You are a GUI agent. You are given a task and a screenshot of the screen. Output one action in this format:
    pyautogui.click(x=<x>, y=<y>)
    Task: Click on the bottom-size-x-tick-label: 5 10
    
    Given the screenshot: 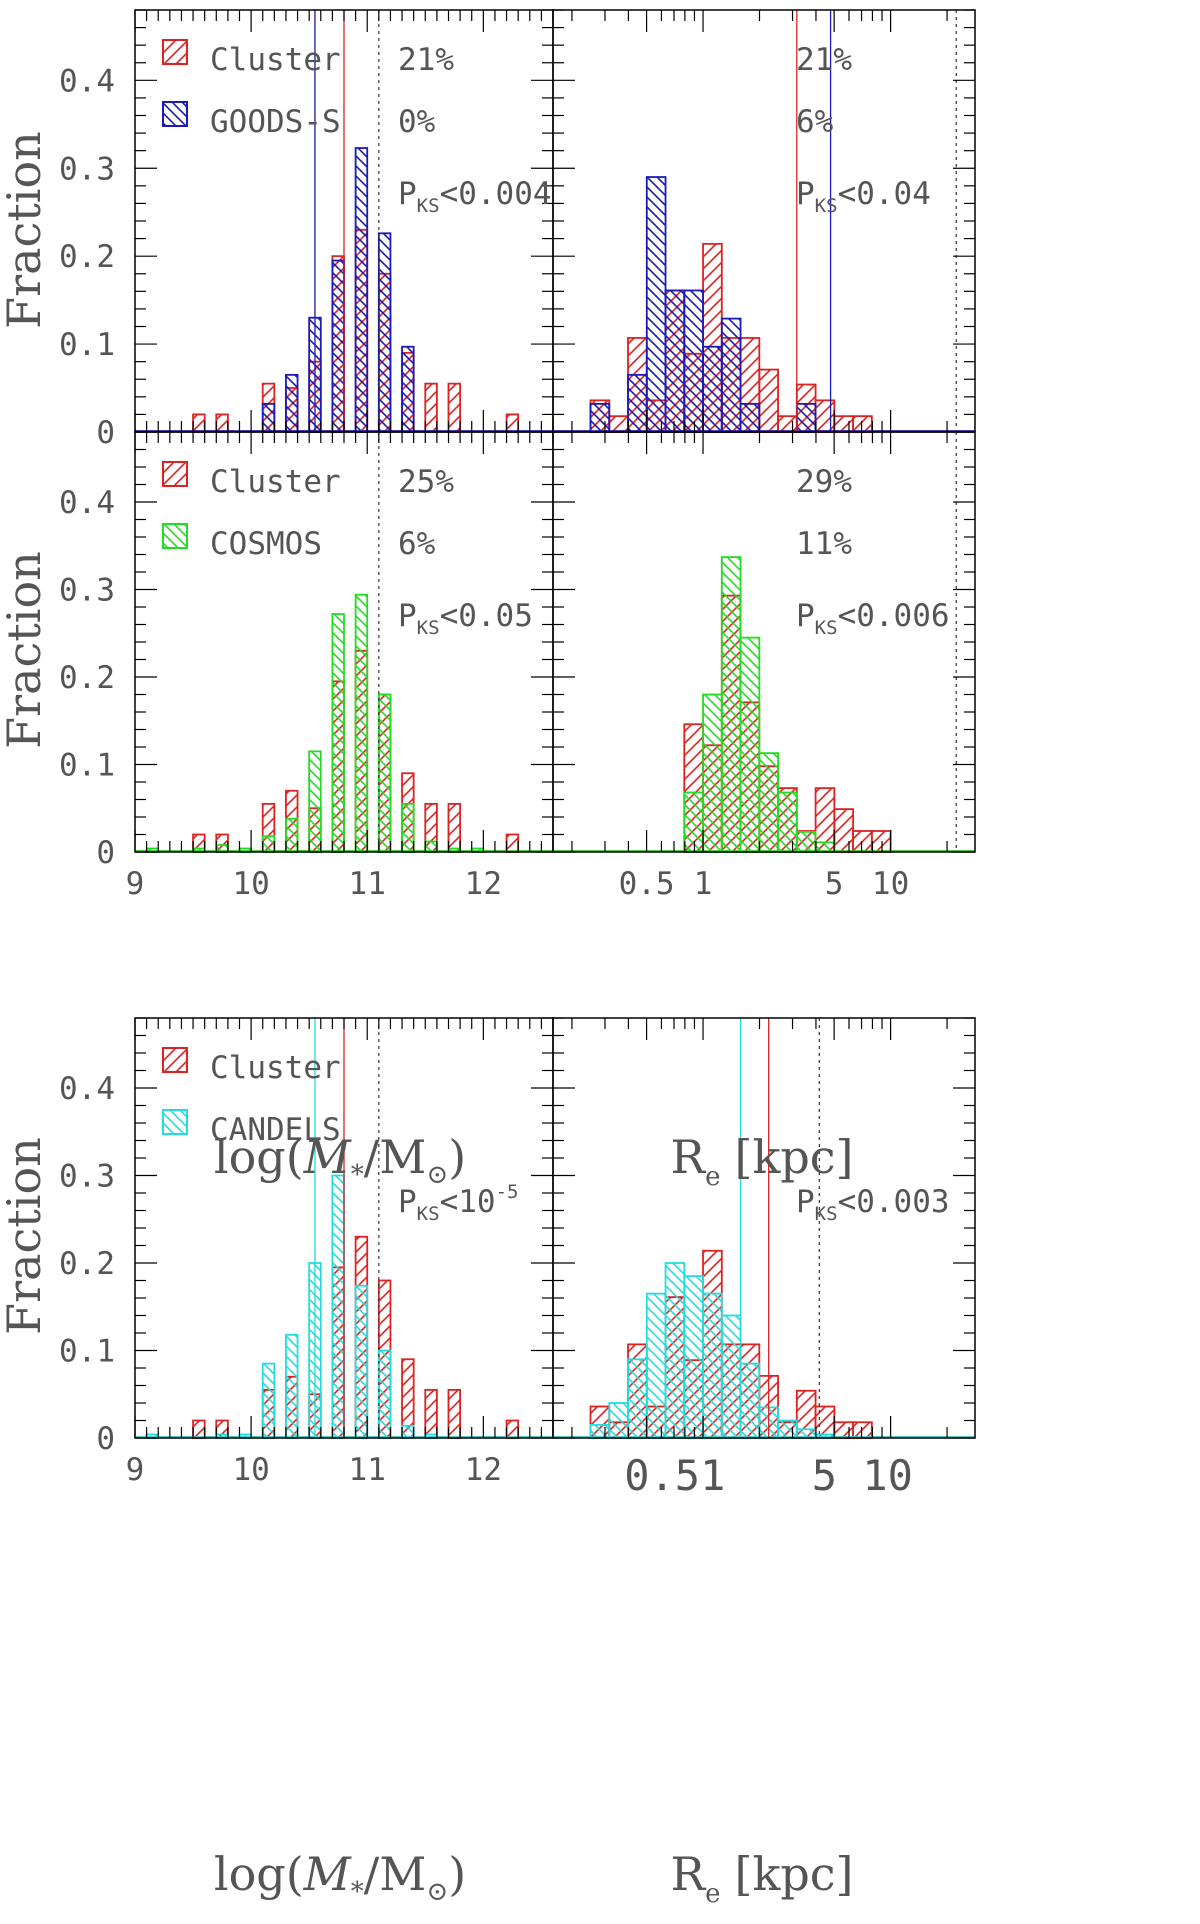 What is the action you would take?
    pyautogui.click(x=862, y=1475)
    